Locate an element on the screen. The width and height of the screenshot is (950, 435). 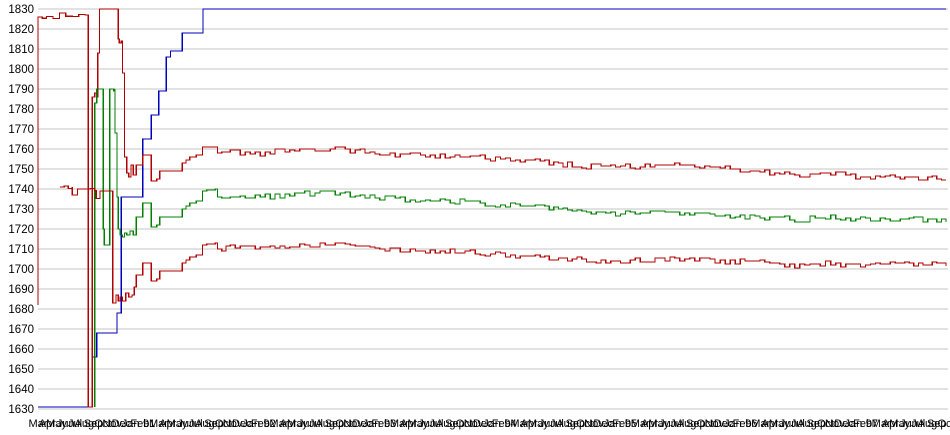
y-axis-label: 1790 is located at coordinates (21, 90).